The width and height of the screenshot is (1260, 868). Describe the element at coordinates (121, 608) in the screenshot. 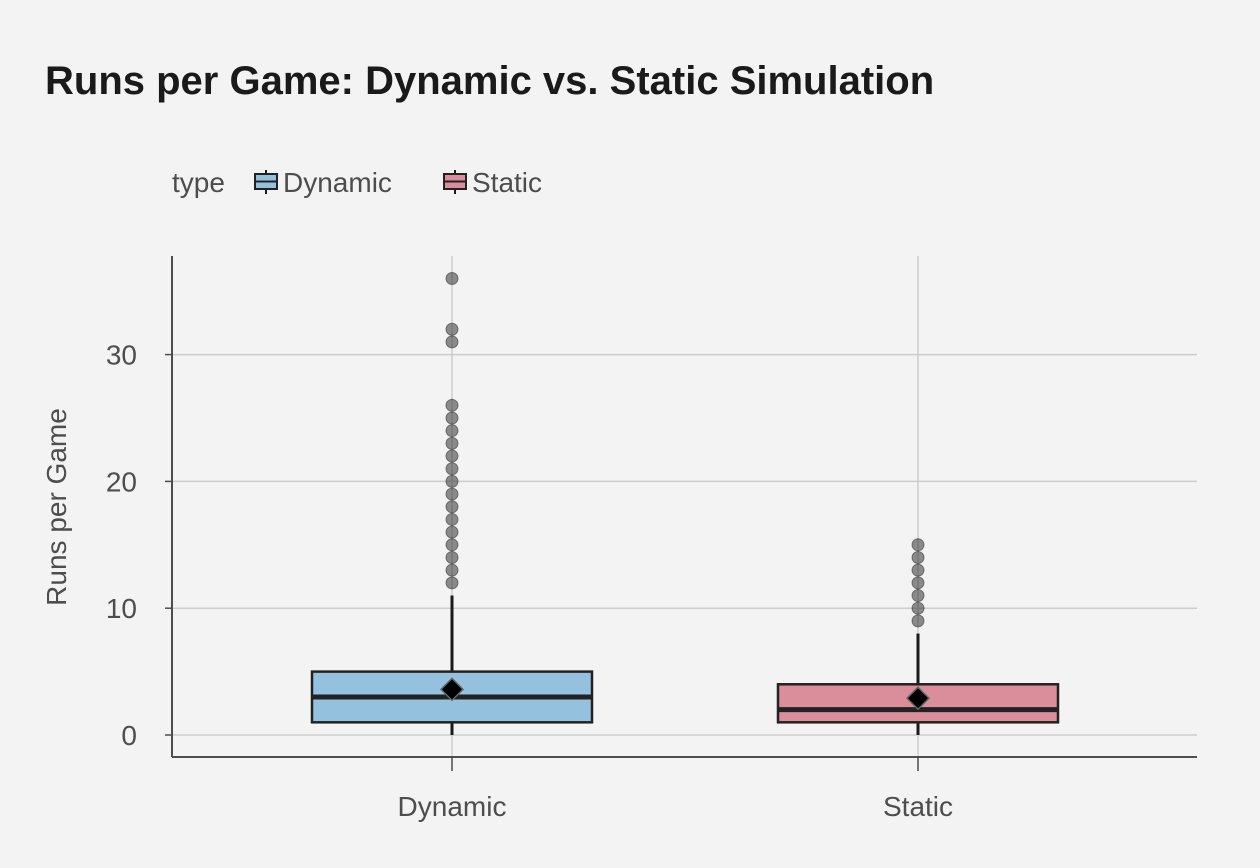

I see `y-tick-label: 10` at that location.